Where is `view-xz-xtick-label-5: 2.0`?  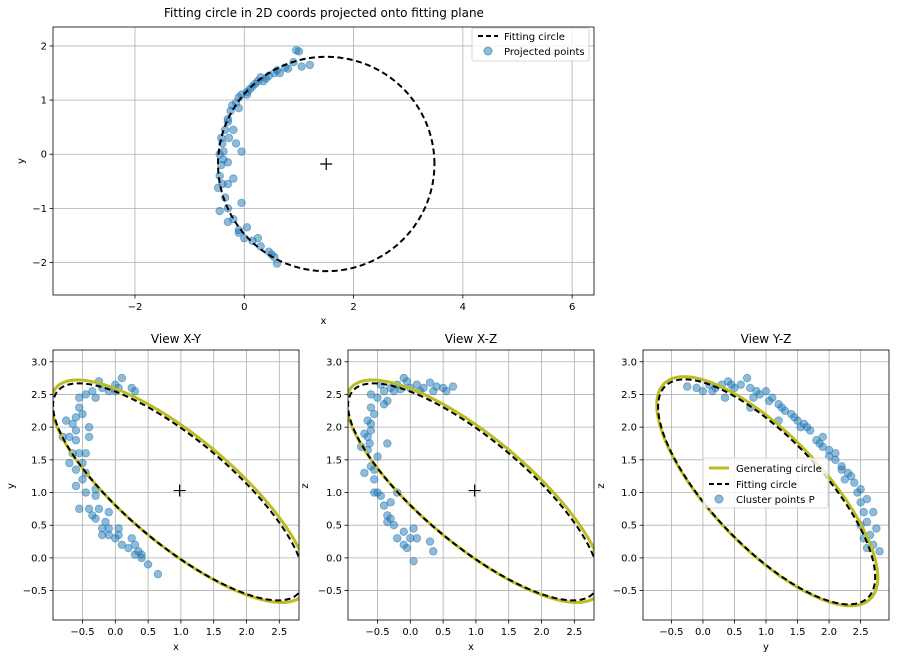
view-xz-xtick-label-5: 2.0 is located at coordinates (542, 632).